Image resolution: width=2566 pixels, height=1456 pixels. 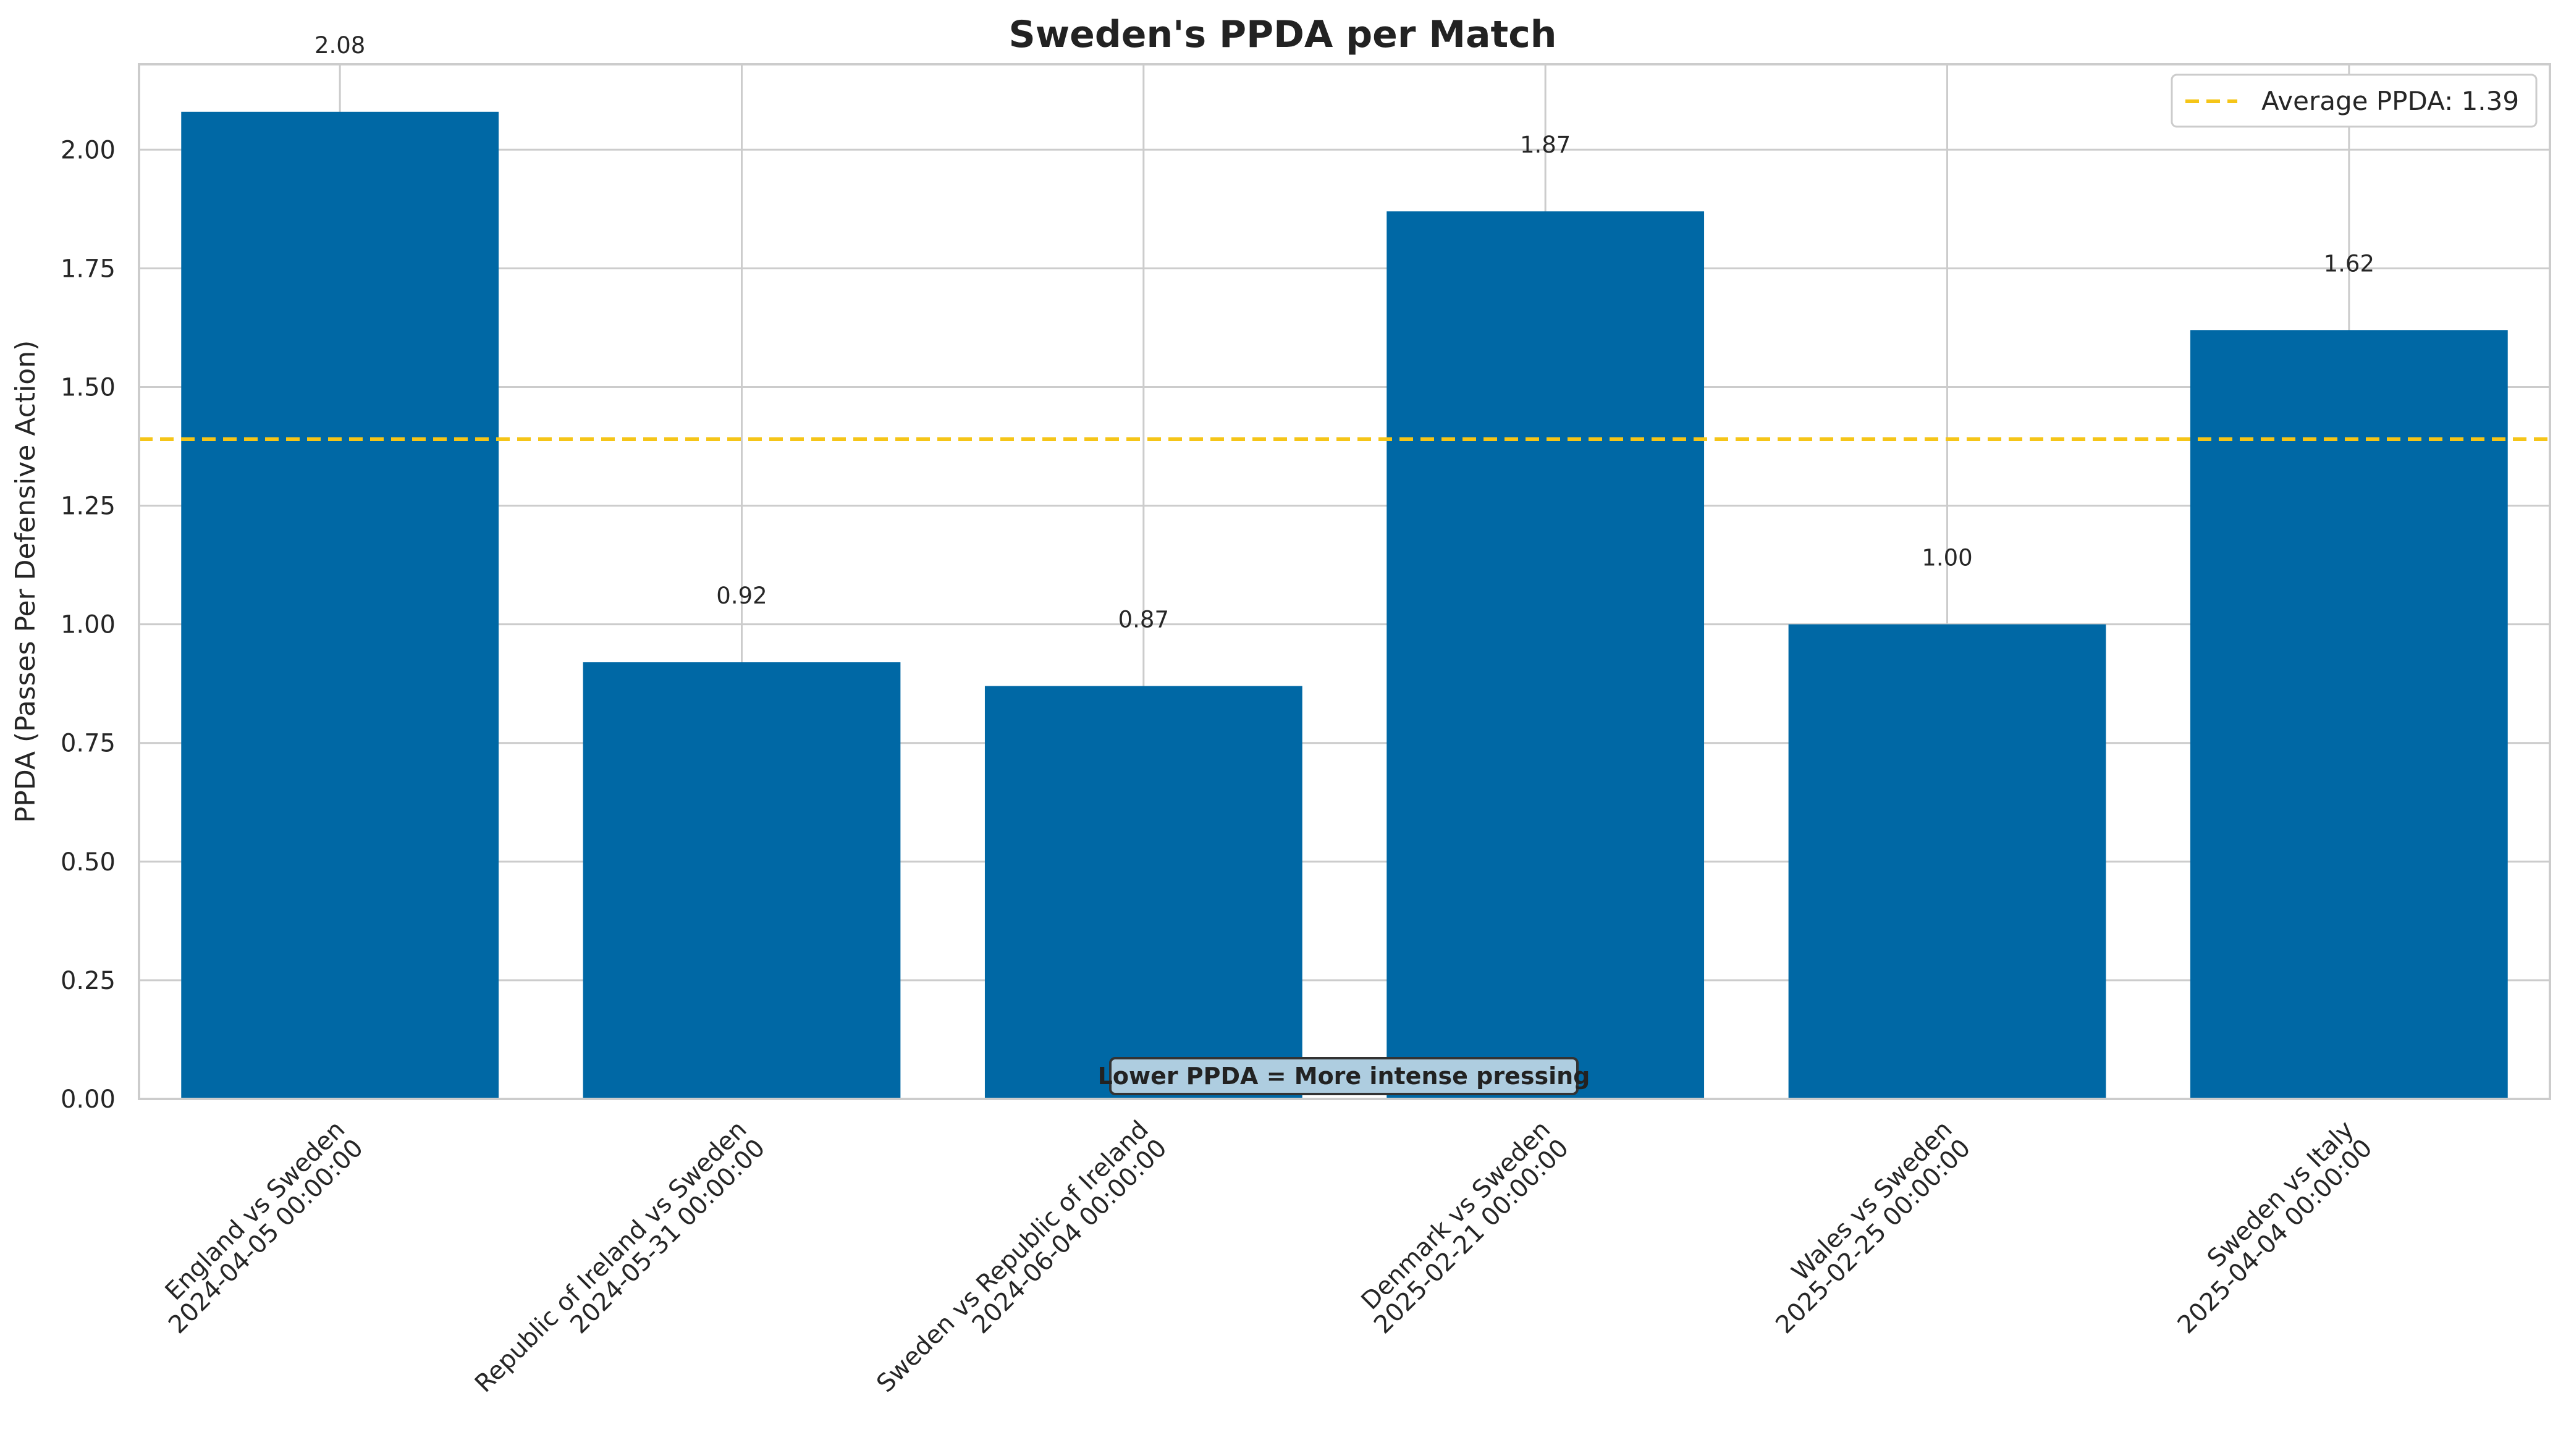 What do you see at coordinates (1143, 620) in the screenshot?
I see `data-label: 0.87` at bounding box center [1143, 620].